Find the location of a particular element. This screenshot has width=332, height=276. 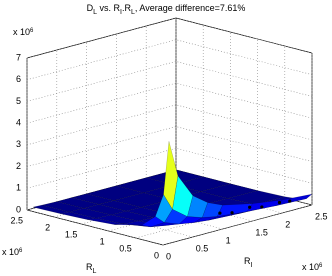

z-tick-label: 6 is located at coordinates (18, 79).